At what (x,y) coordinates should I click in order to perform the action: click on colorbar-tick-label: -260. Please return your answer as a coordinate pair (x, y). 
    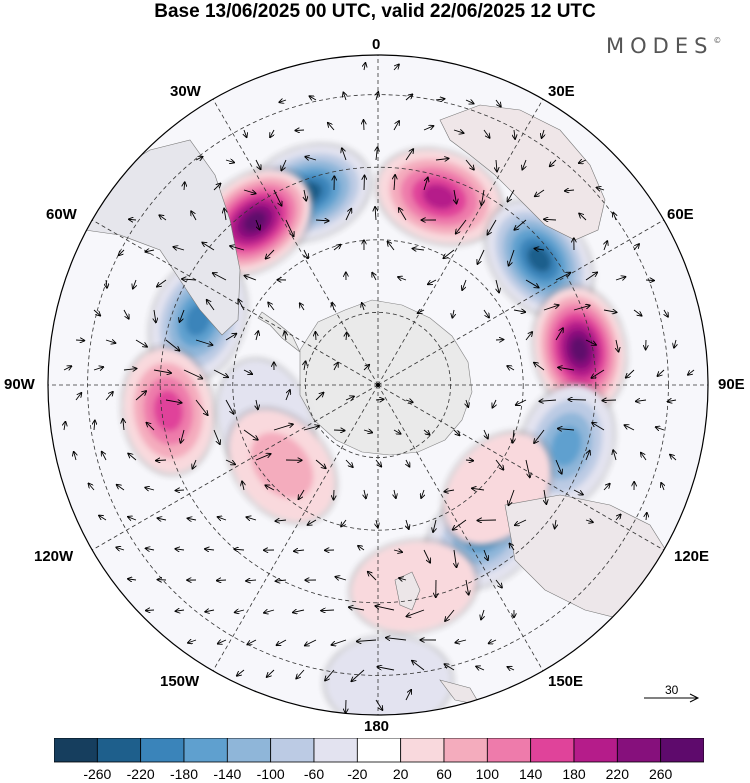
    Looking at the image, I should click on (97, 774).